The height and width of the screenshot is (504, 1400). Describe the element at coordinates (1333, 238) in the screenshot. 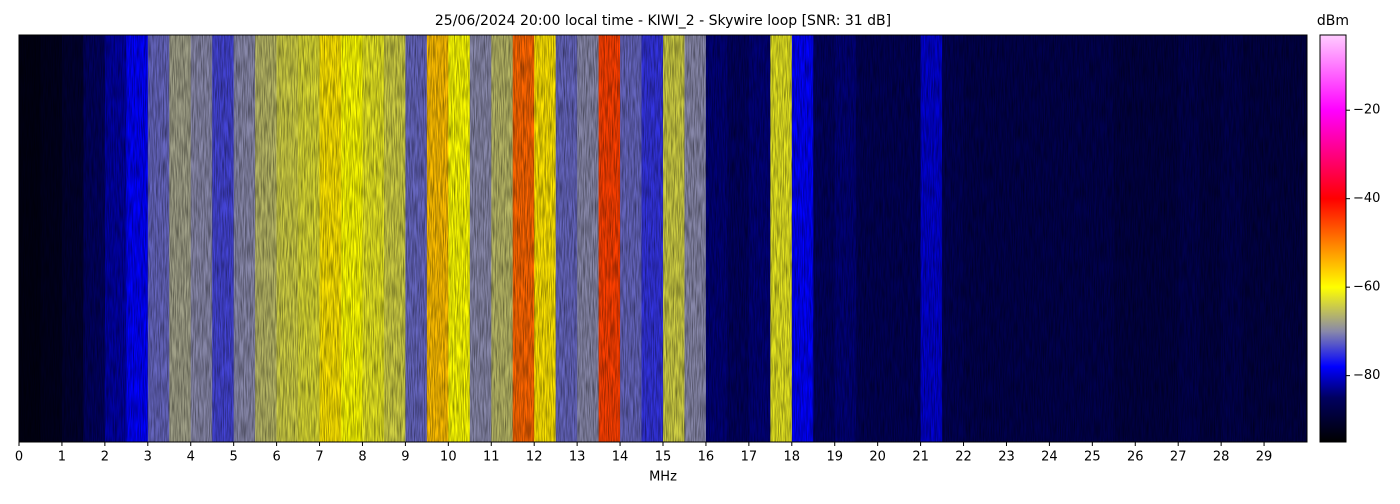

I see `colorbar` at that location.